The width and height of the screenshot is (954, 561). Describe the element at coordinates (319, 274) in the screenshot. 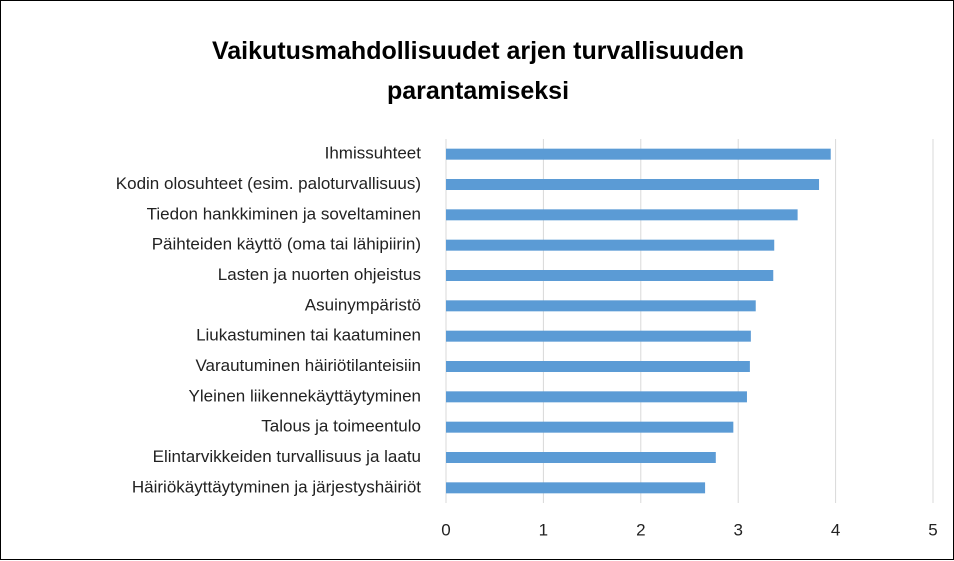

I see `y-tick-label: Lasten ja nuorten ohjeistus` at that location.